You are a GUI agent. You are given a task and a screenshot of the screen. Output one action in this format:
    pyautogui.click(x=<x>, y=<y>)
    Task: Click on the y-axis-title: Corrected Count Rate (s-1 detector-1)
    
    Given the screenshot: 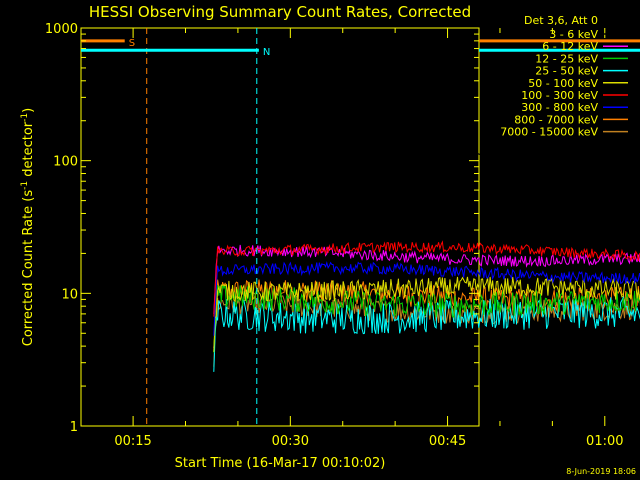 What is the action you would take?
    pyautogui.click(x=28, y=227)
    